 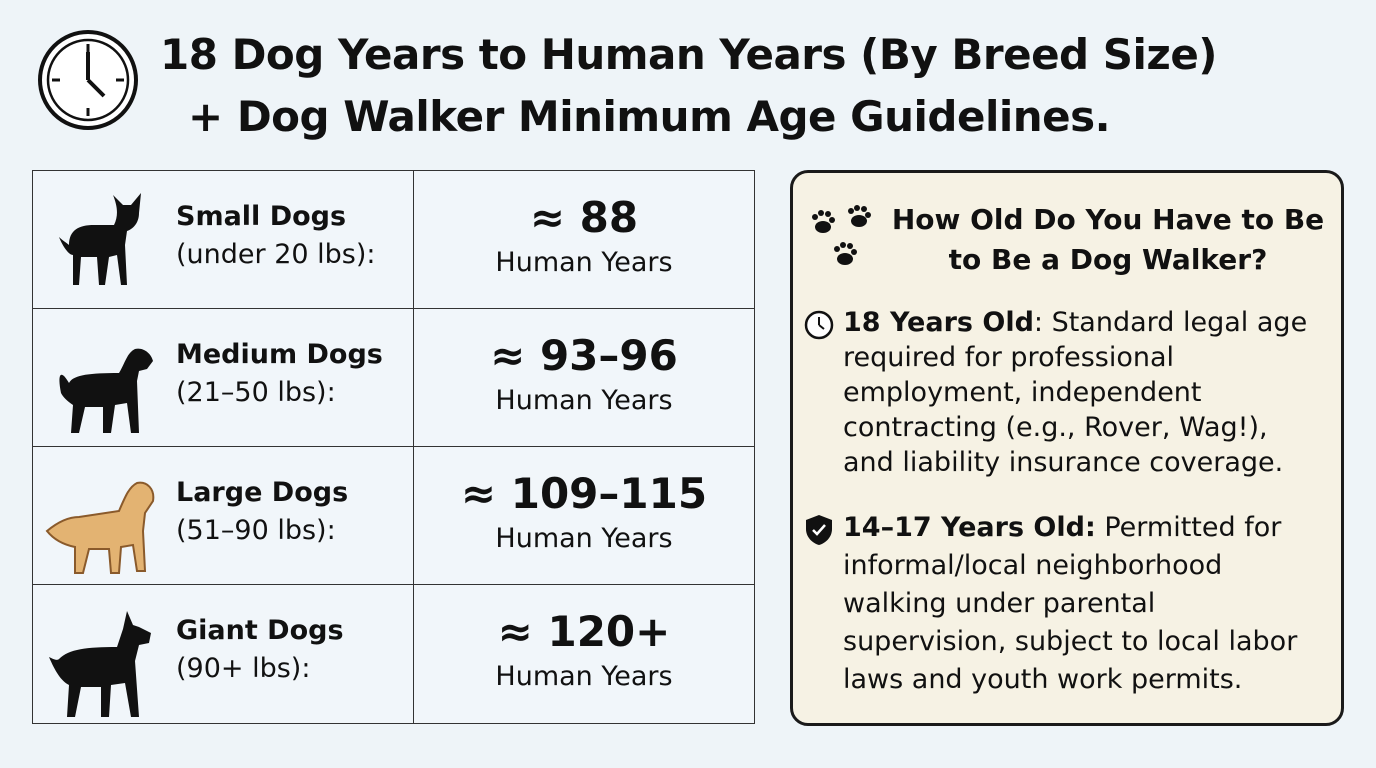 What do you see at coordinates (256, 530) in the screenshot?
I see `weight-range: (51–90 lbs):` at bounding box center [256, 530].